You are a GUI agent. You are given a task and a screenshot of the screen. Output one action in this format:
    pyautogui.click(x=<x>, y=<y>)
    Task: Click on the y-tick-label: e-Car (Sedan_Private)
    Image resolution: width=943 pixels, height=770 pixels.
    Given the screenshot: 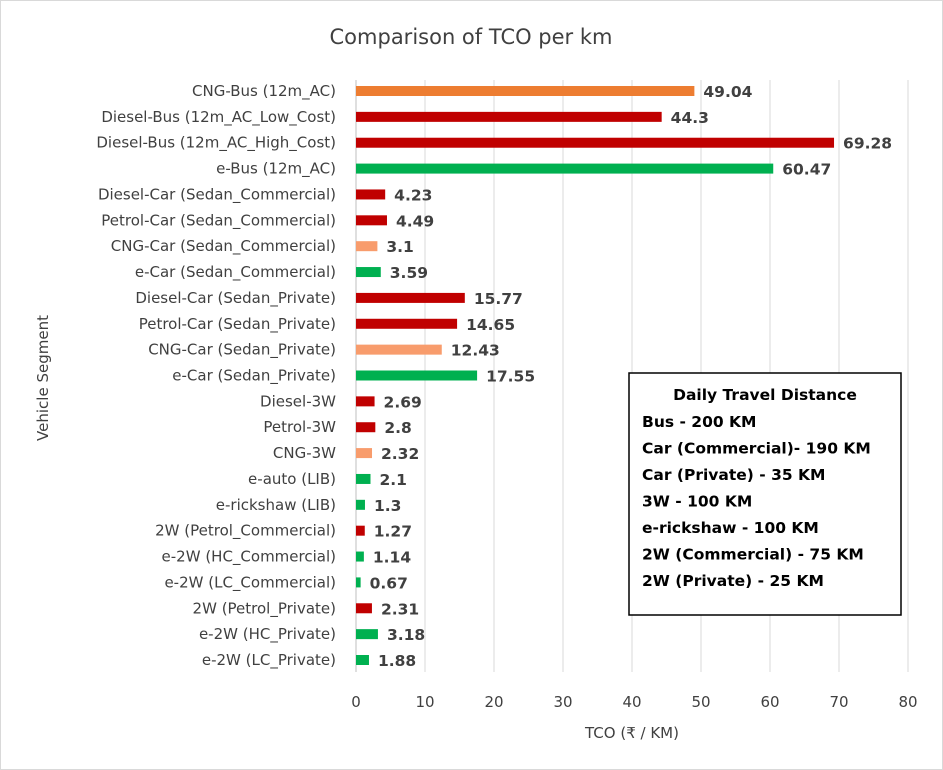 What is the action you would take?
    pyautogui.click(x=254, y=376)
    